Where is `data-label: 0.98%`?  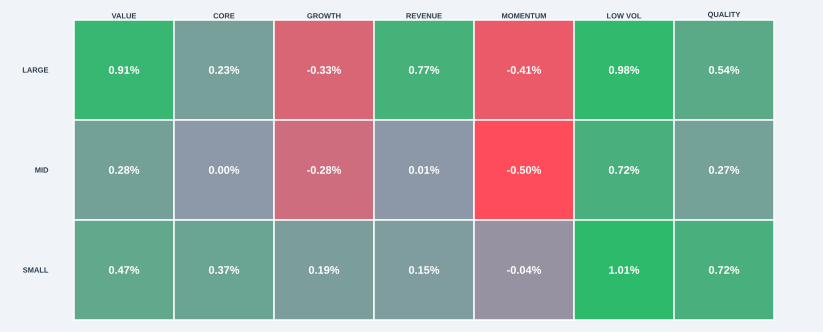
data-label: 0.98% is located at coordinates (624, 70).